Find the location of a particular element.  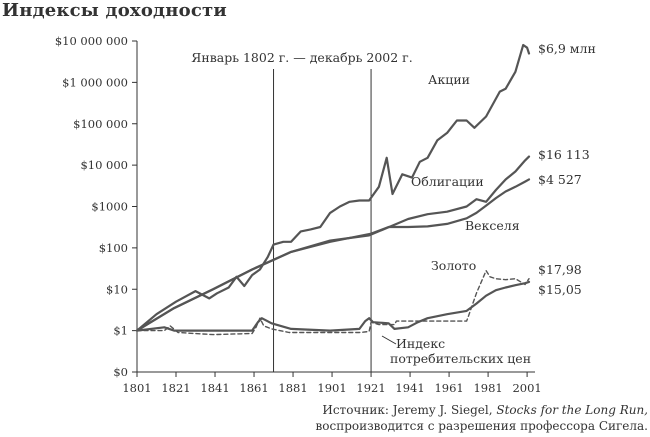

x-tick-label: 1801 is located at coordinates (136, 388).